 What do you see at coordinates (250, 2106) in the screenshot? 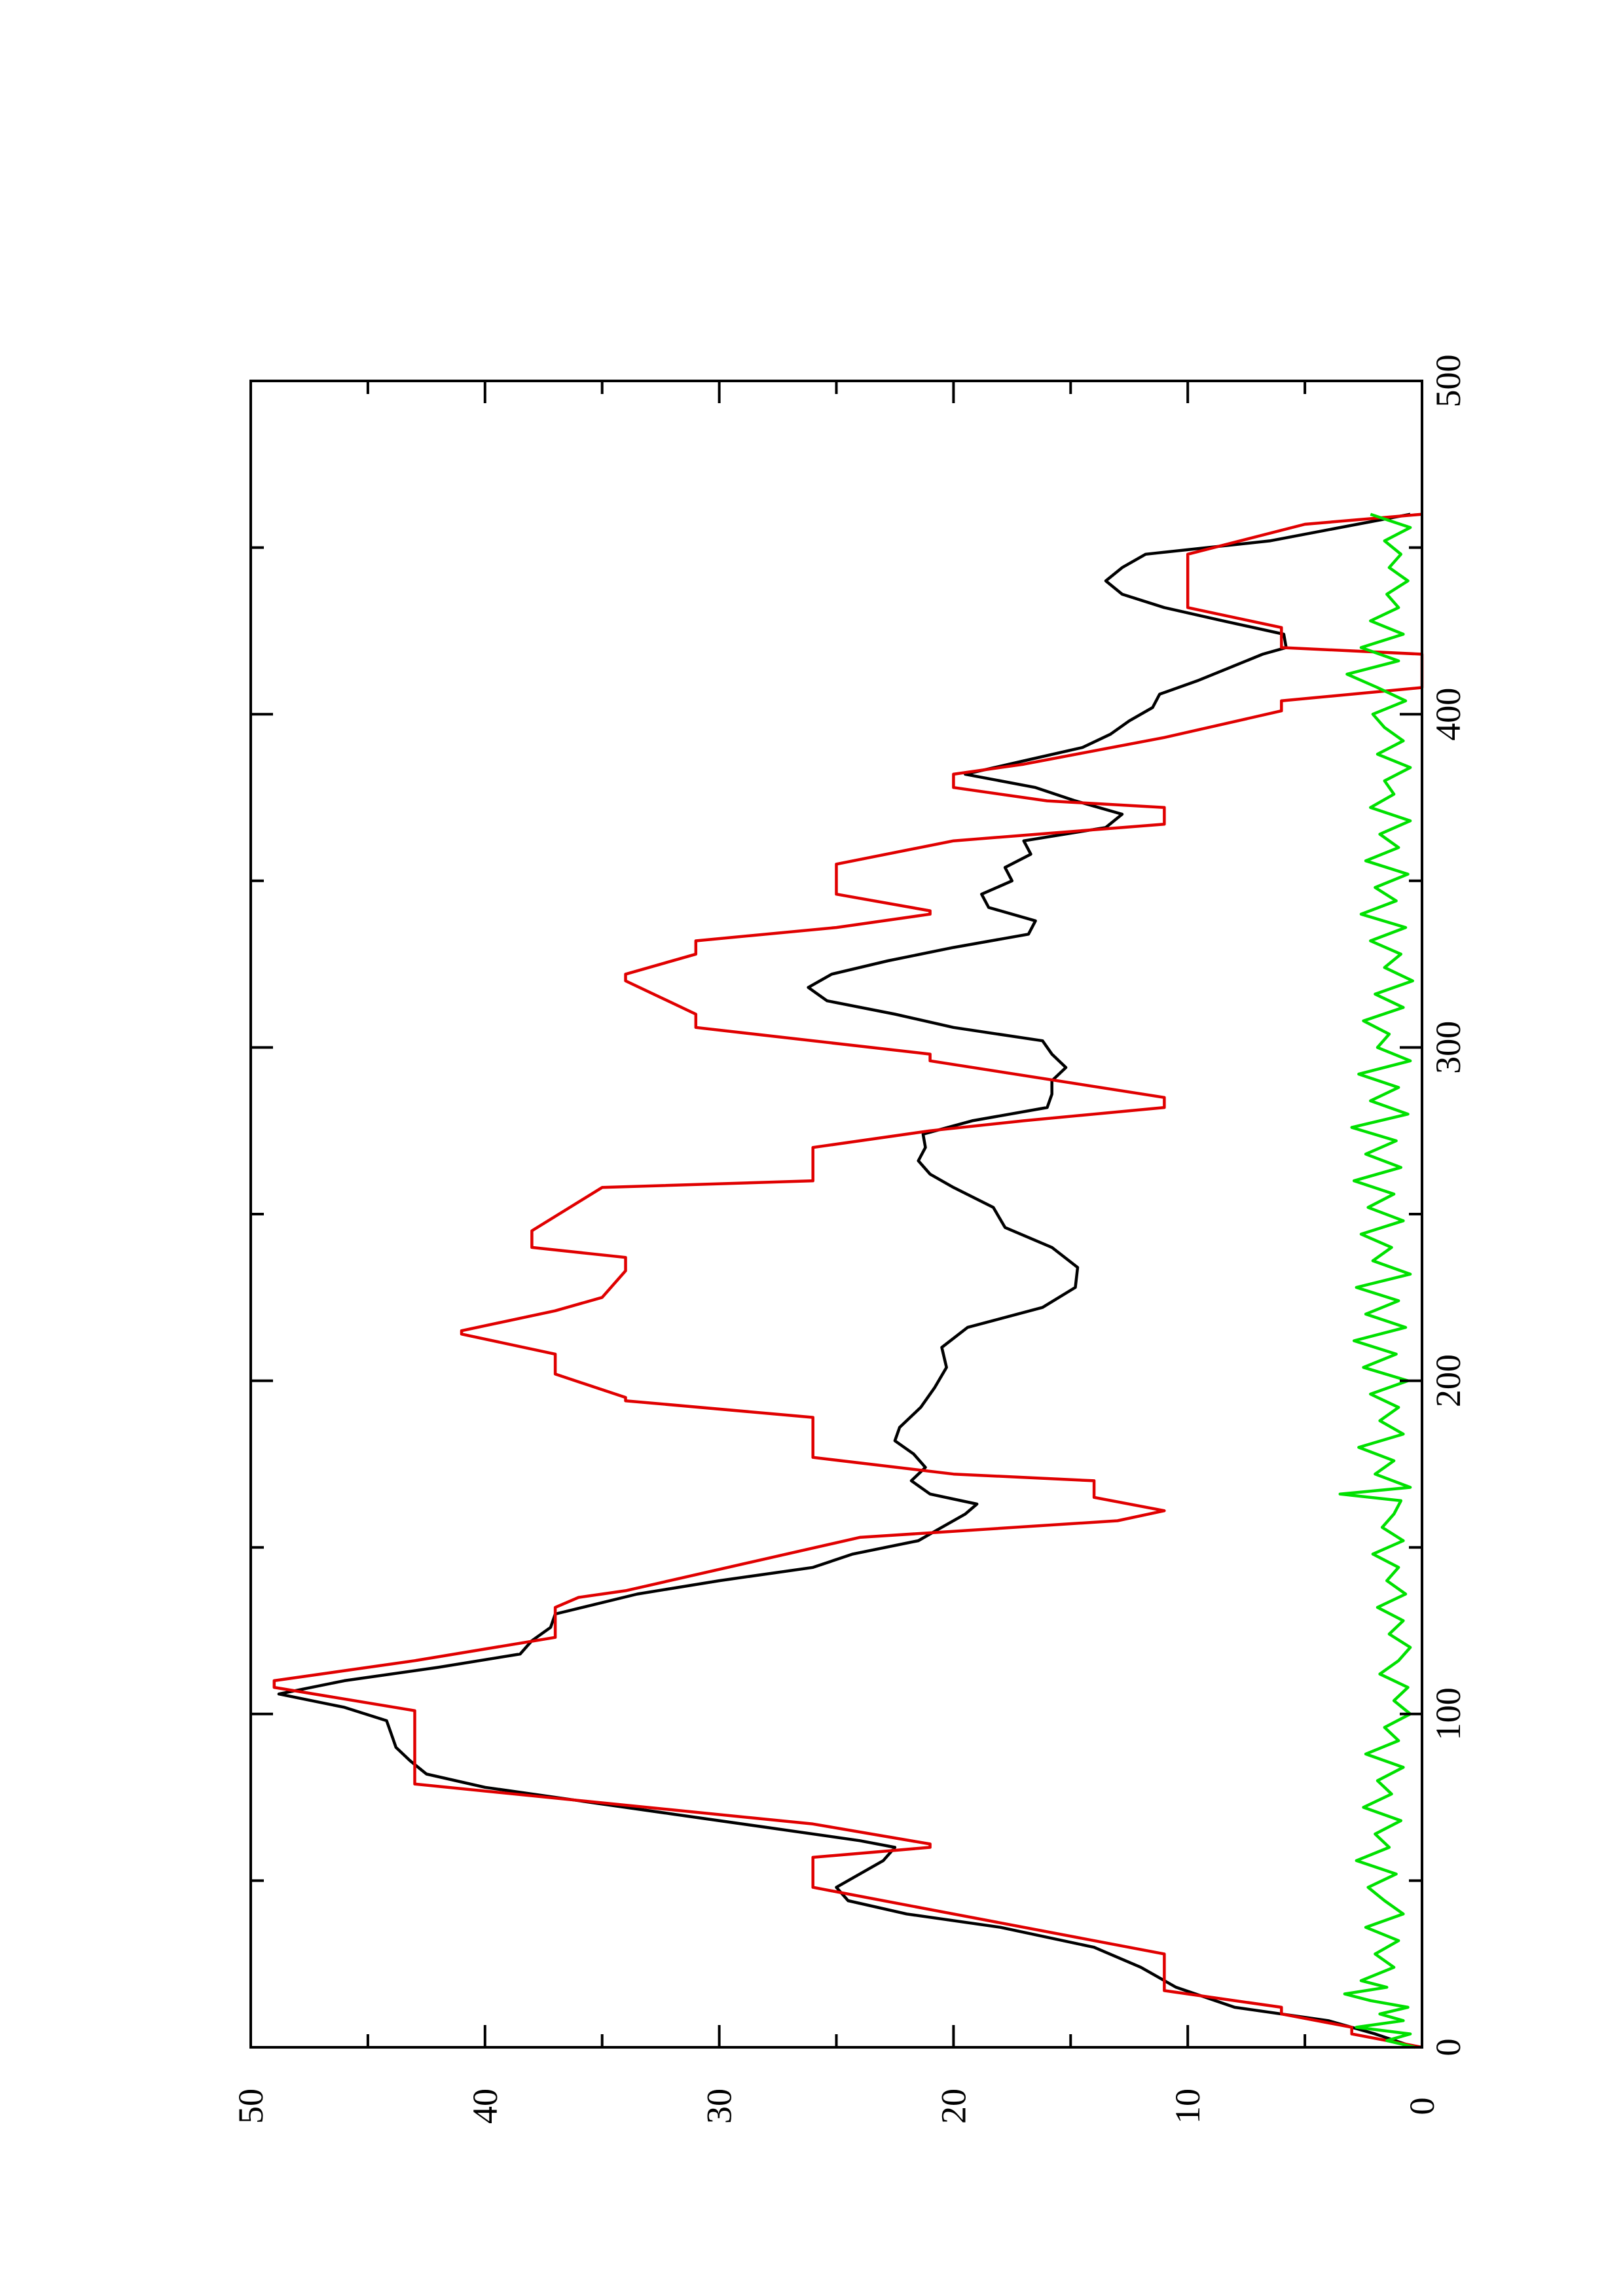
I see `y-tick-label-50: 50` at bounding box center [250, 2106].